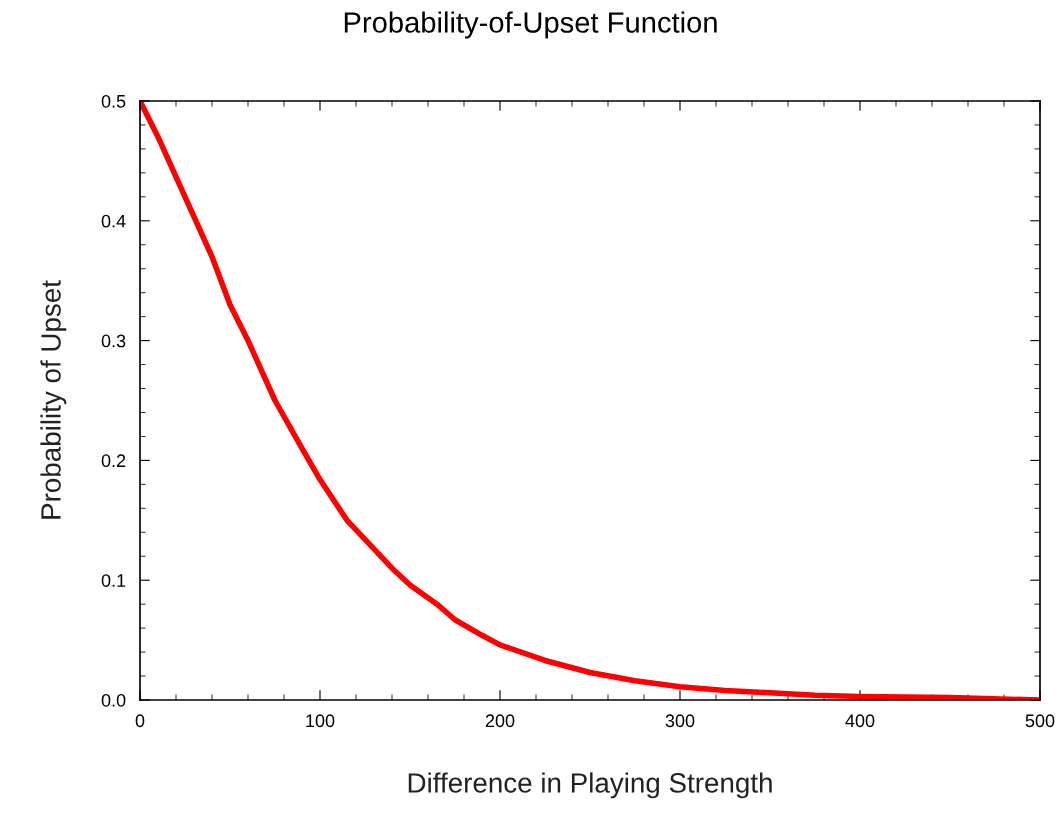  Describe the element at coordinates (1040, 721) in the screenshot. I see `x-tick-label: 500` at that location.